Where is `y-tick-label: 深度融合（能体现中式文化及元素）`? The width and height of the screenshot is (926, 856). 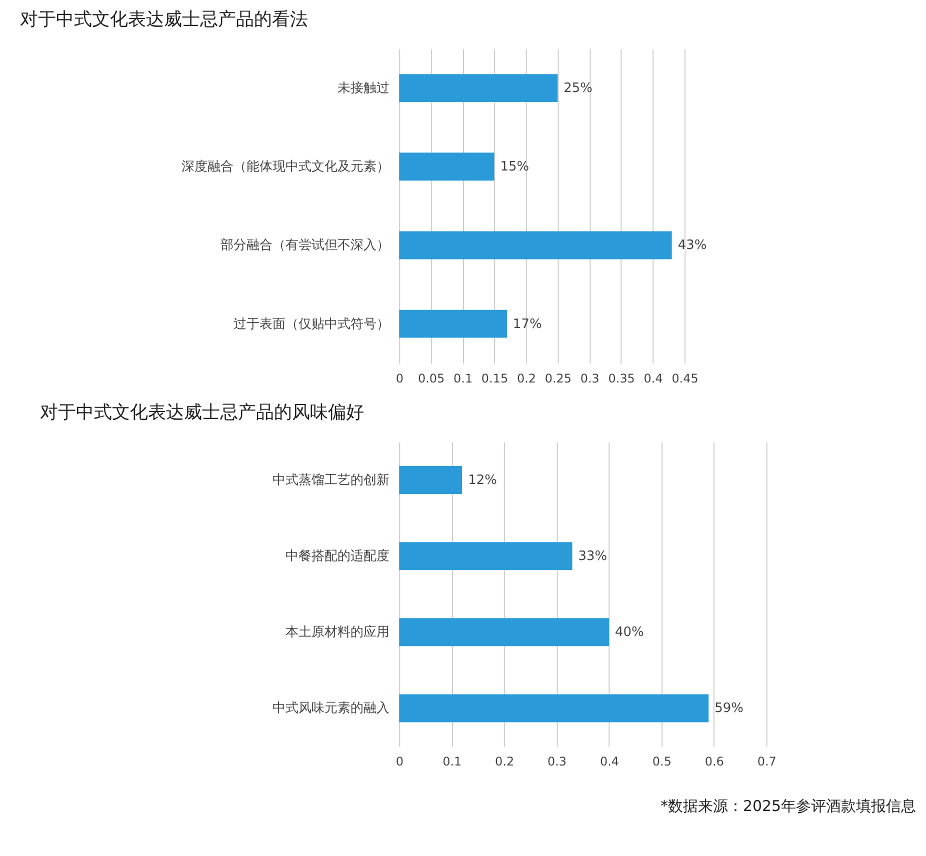 y-tick-label: 深度融合（能体现中式文化及元素） is located at coordinates (286, 166).